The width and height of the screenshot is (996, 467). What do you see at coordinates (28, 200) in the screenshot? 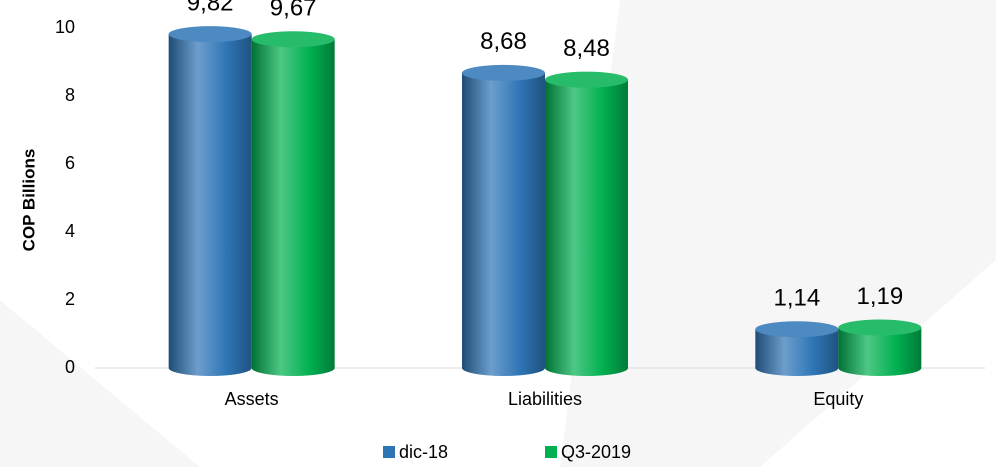
I see `y-axis-label: COP Billions` at bounding box center [28, 200].